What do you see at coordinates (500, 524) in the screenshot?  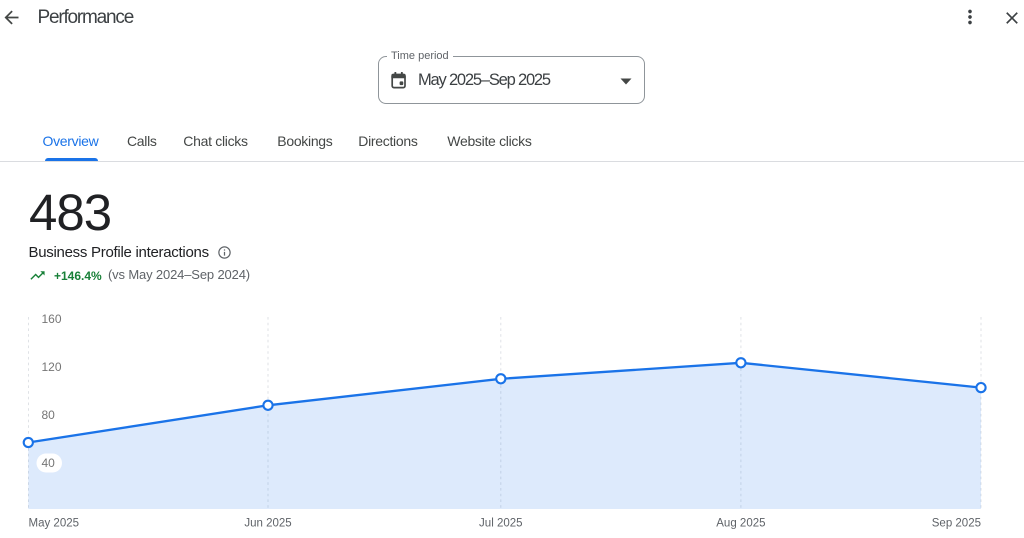 I see `svg-text: Jul 2025` at bounding box center [500, 524].